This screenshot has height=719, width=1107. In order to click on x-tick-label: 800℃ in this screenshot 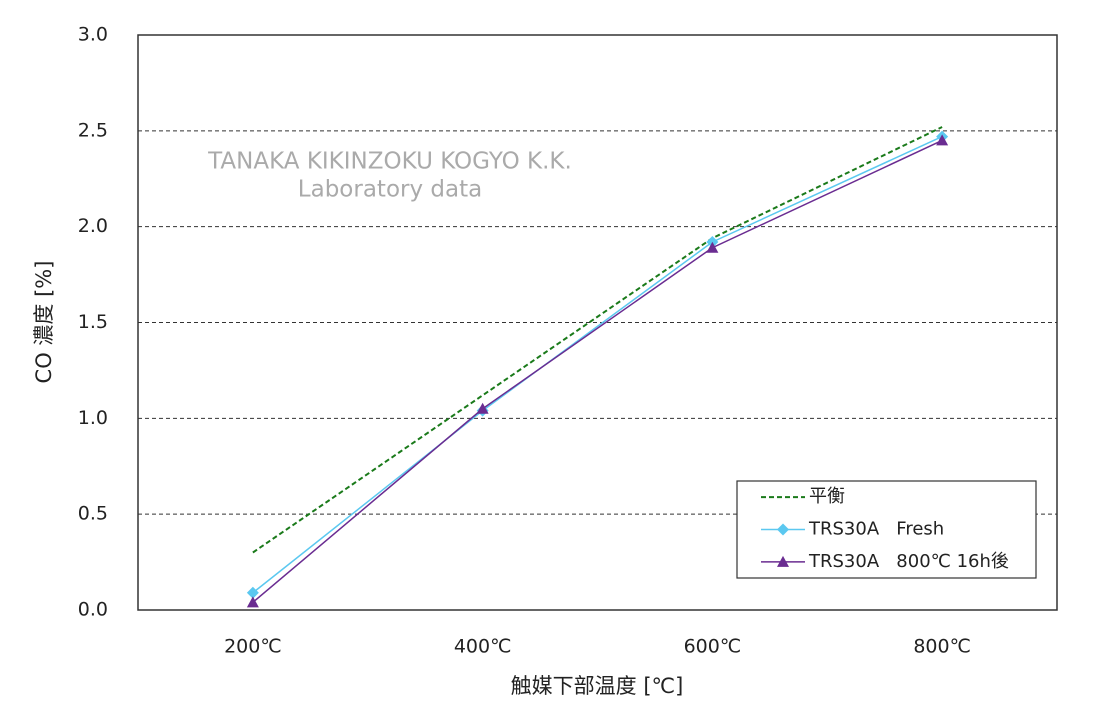, I will do `click(942, 647)`.